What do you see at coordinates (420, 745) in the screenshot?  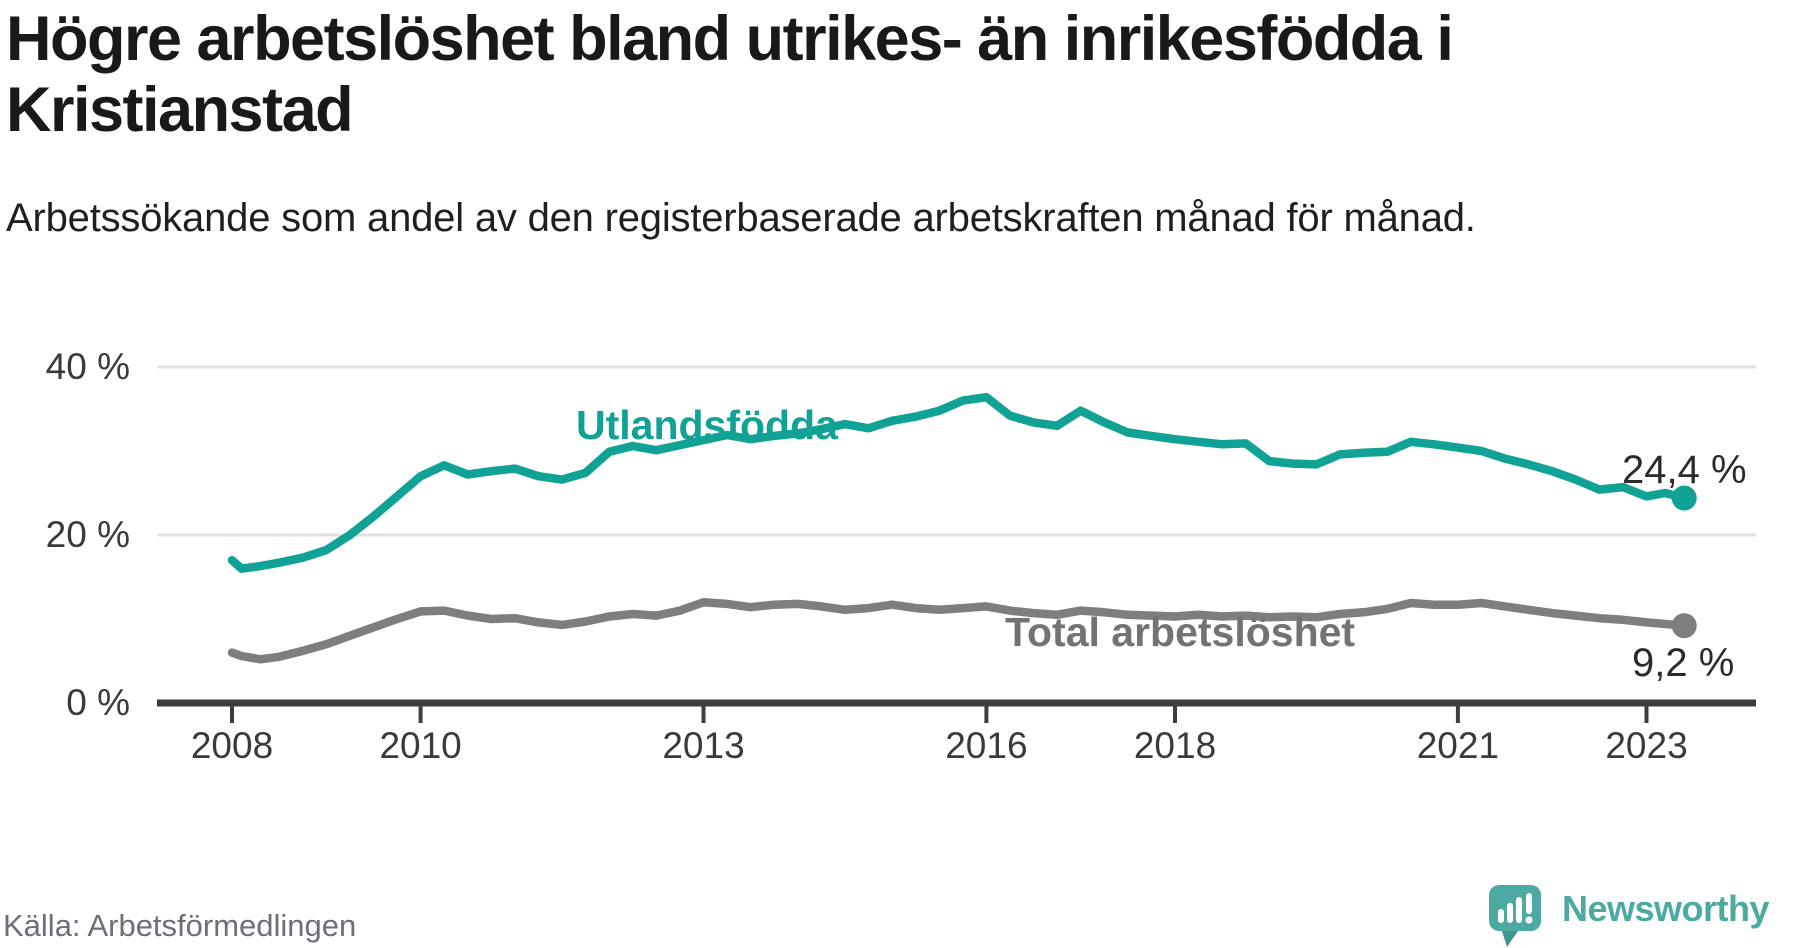 I see `x-tick-label-2010: 2010` at bounding box center [420, 745].